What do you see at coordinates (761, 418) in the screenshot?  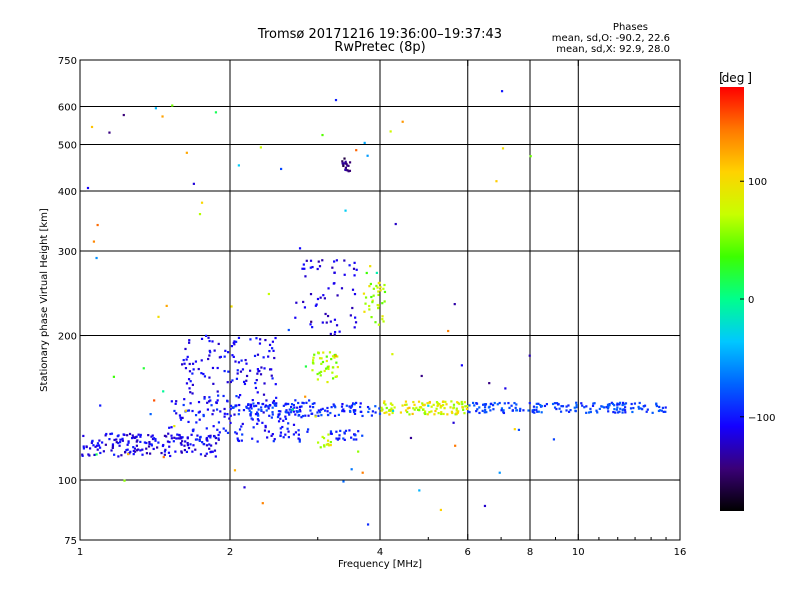 I see `colorbar-tick-label: −100` at bounding box center [761, 418].